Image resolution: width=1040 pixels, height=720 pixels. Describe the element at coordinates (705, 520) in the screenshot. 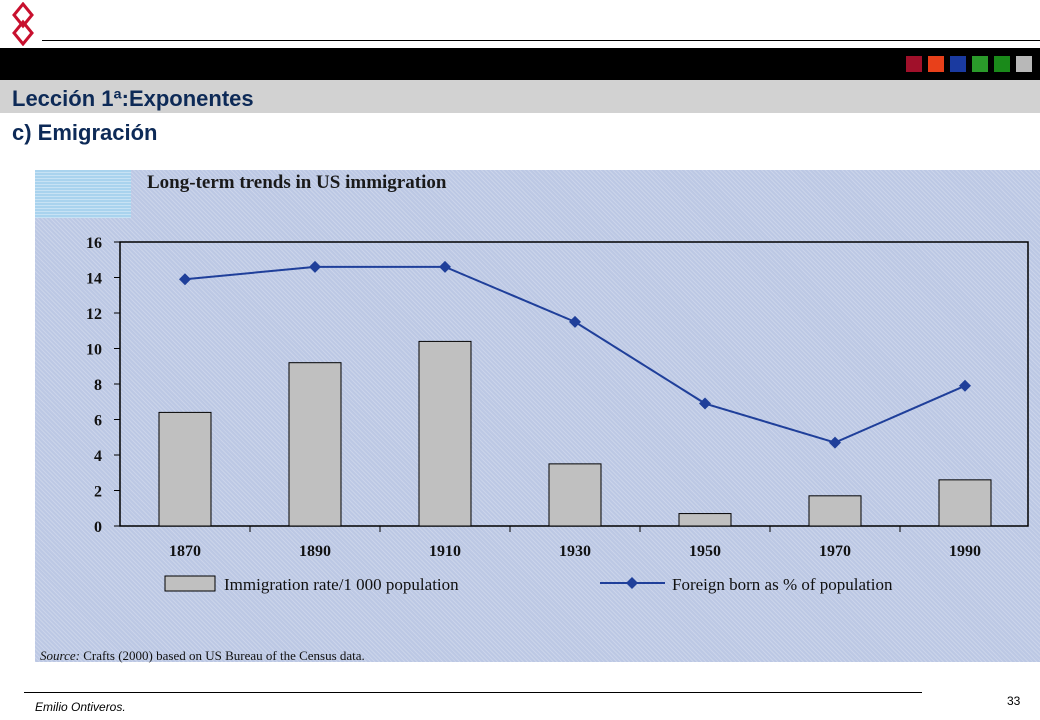

I see `bar-1950` at that location.